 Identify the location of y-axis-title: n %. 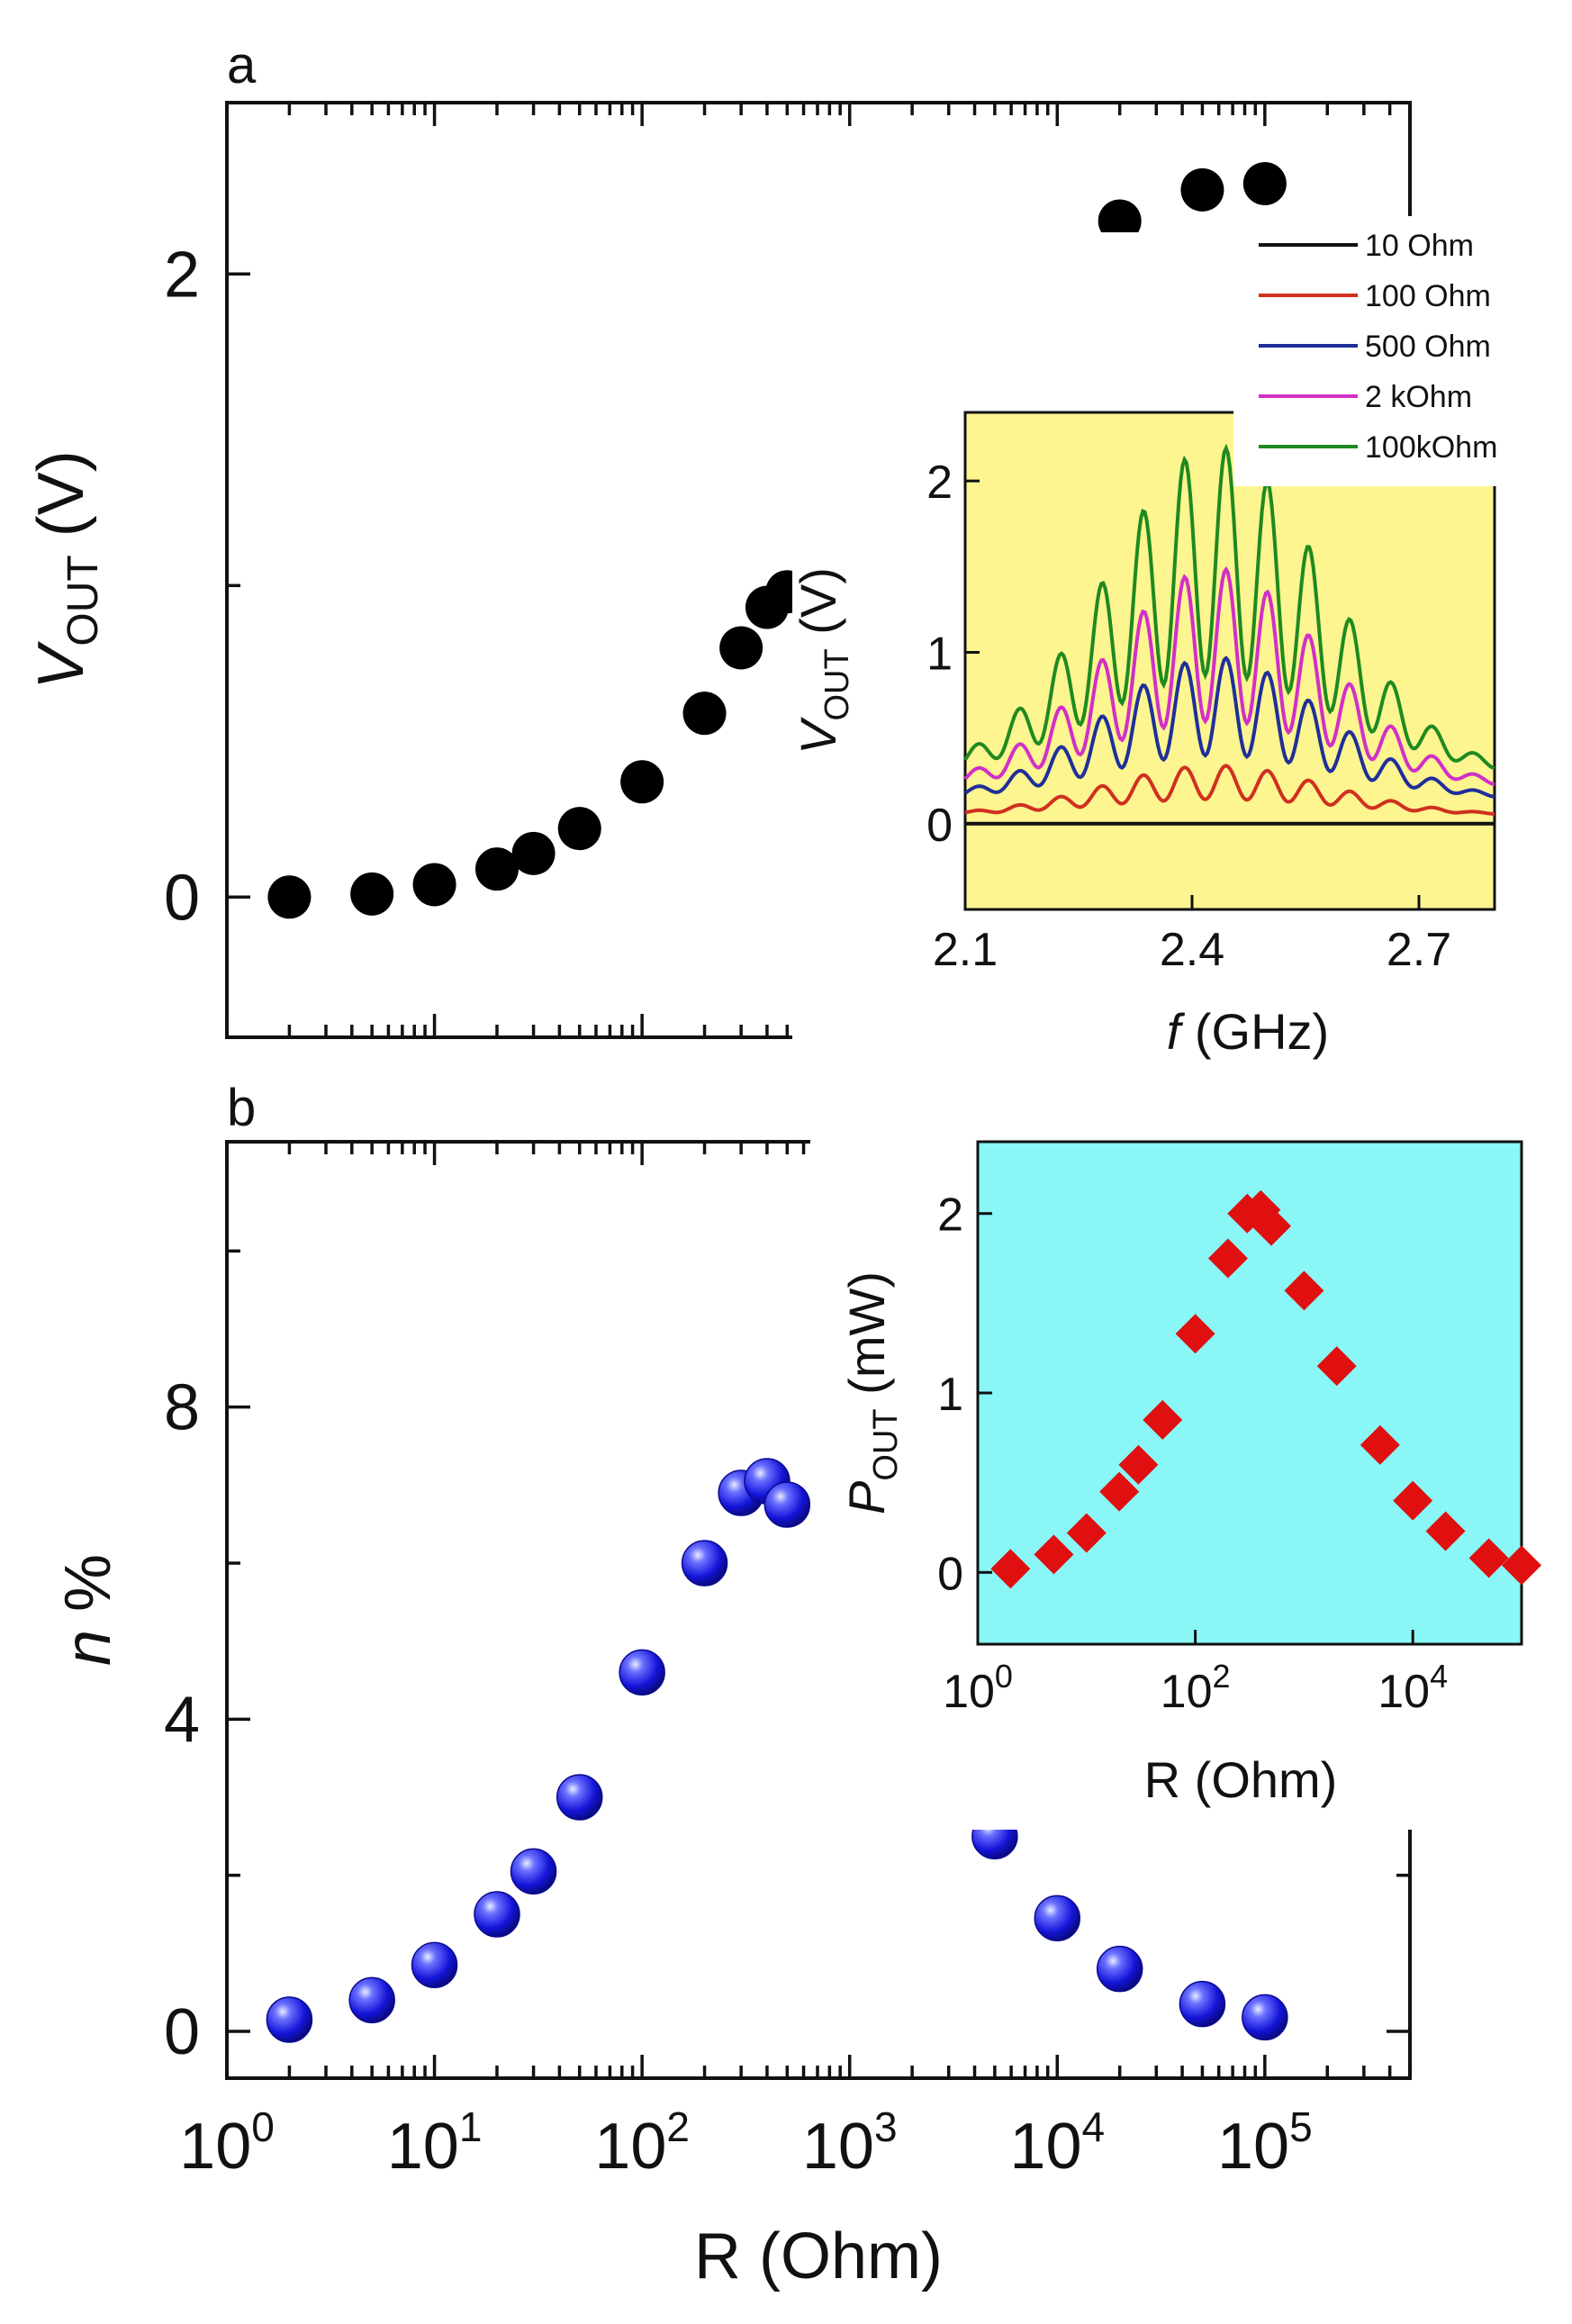
(88, 1610).